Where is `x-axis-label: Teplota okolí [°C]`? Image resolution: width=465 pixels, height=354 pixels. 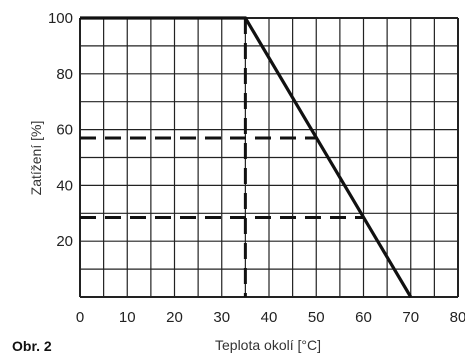
x-axis-label: Teplota okolí [°C] is located at coordinates (268, 345).